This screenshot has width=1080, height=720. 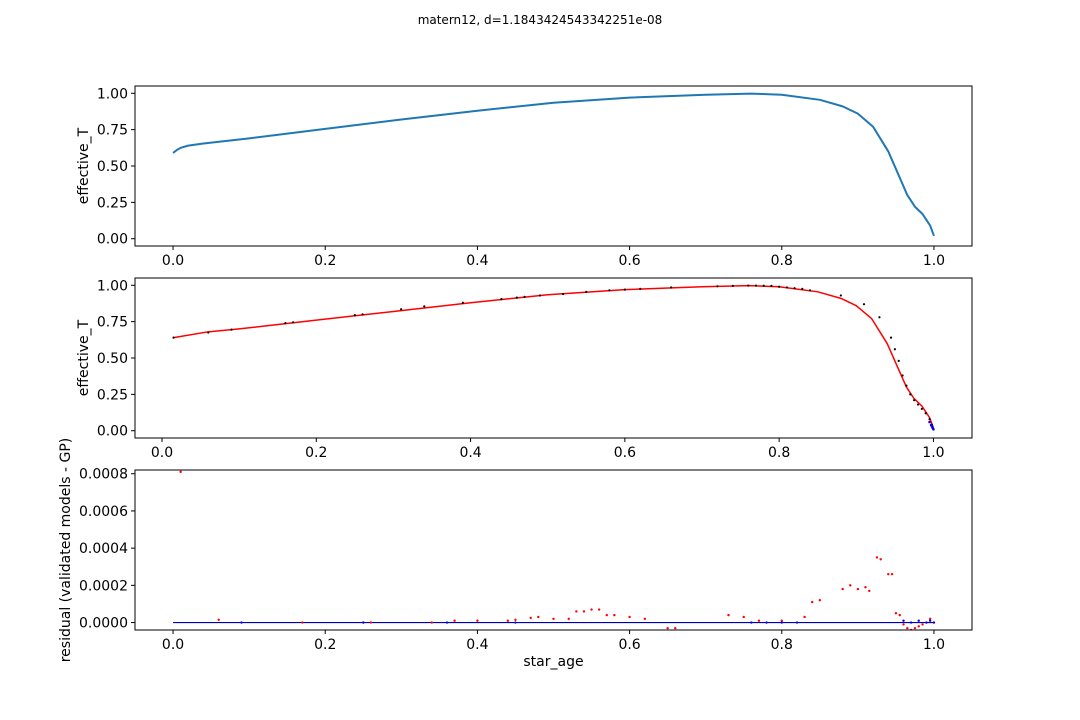 What do you see at coordinates (103, 549) in the screenshot?
I see `y-tick-label: 0.0004` at bounding box center [103, 549].